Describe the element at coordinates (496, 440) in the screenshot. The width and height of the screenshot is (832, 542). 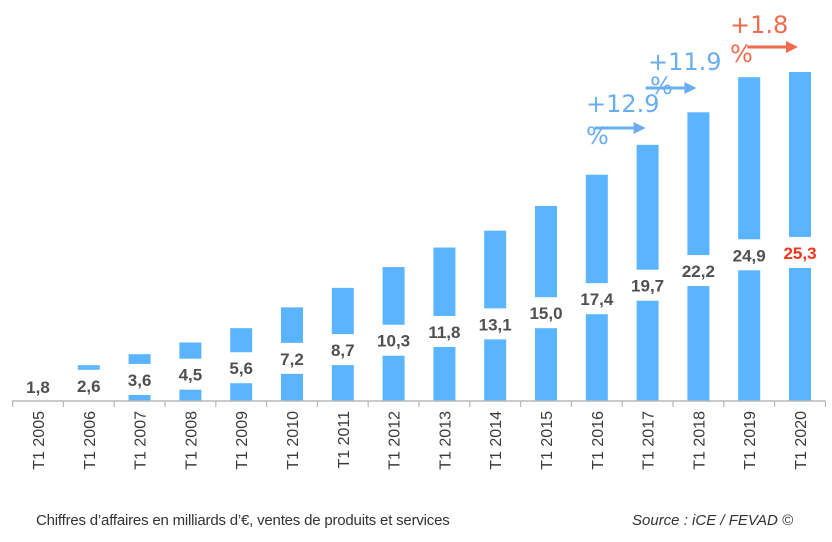
I see `x-tick-label: T1 2014` at that location.